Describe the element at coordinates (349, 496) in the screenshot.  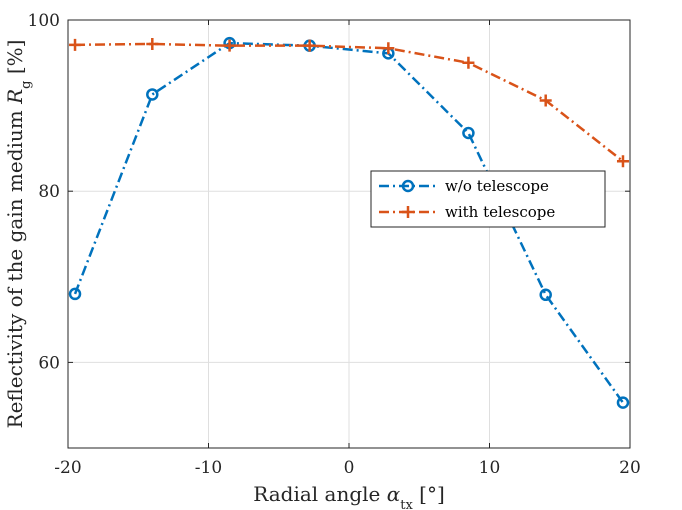
I see `x-axis-label: Radial angle αtx [°]` at that location.